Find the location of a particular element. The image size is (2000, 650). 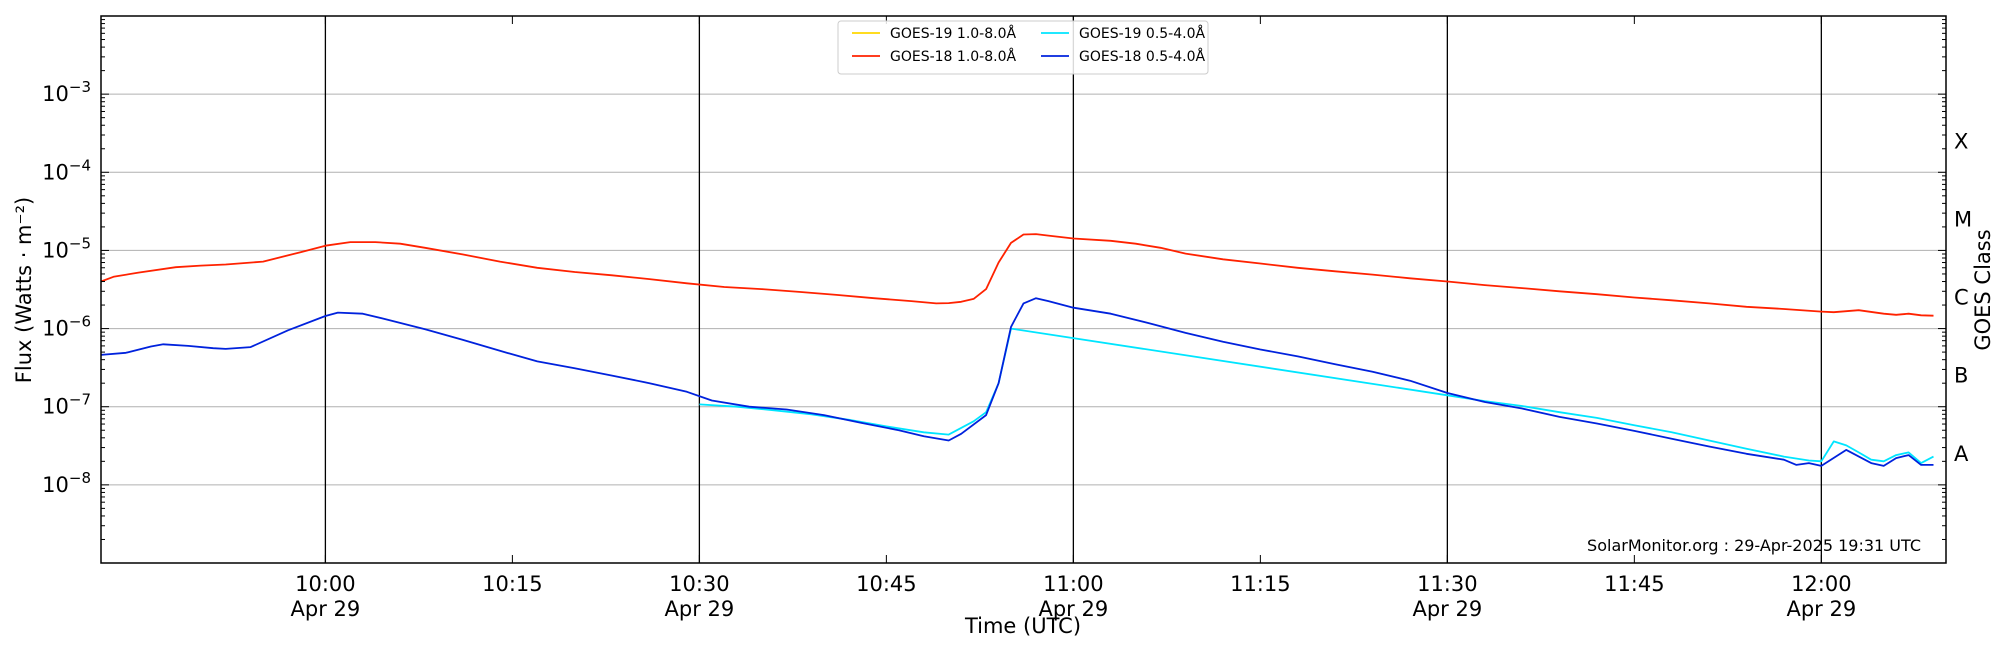

legend-label: GOES-19 0.5-4.0Å is located at coordinates (1142, 33).